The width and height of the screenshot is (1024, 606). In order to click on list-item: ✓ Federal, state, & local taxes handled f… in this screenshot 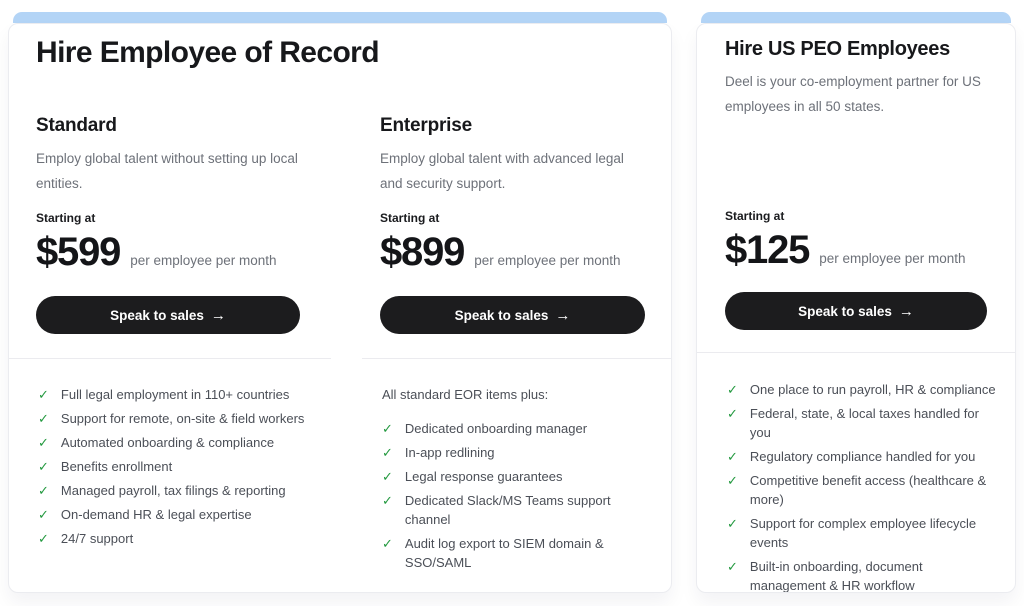, I will do `click(864, 423)`.